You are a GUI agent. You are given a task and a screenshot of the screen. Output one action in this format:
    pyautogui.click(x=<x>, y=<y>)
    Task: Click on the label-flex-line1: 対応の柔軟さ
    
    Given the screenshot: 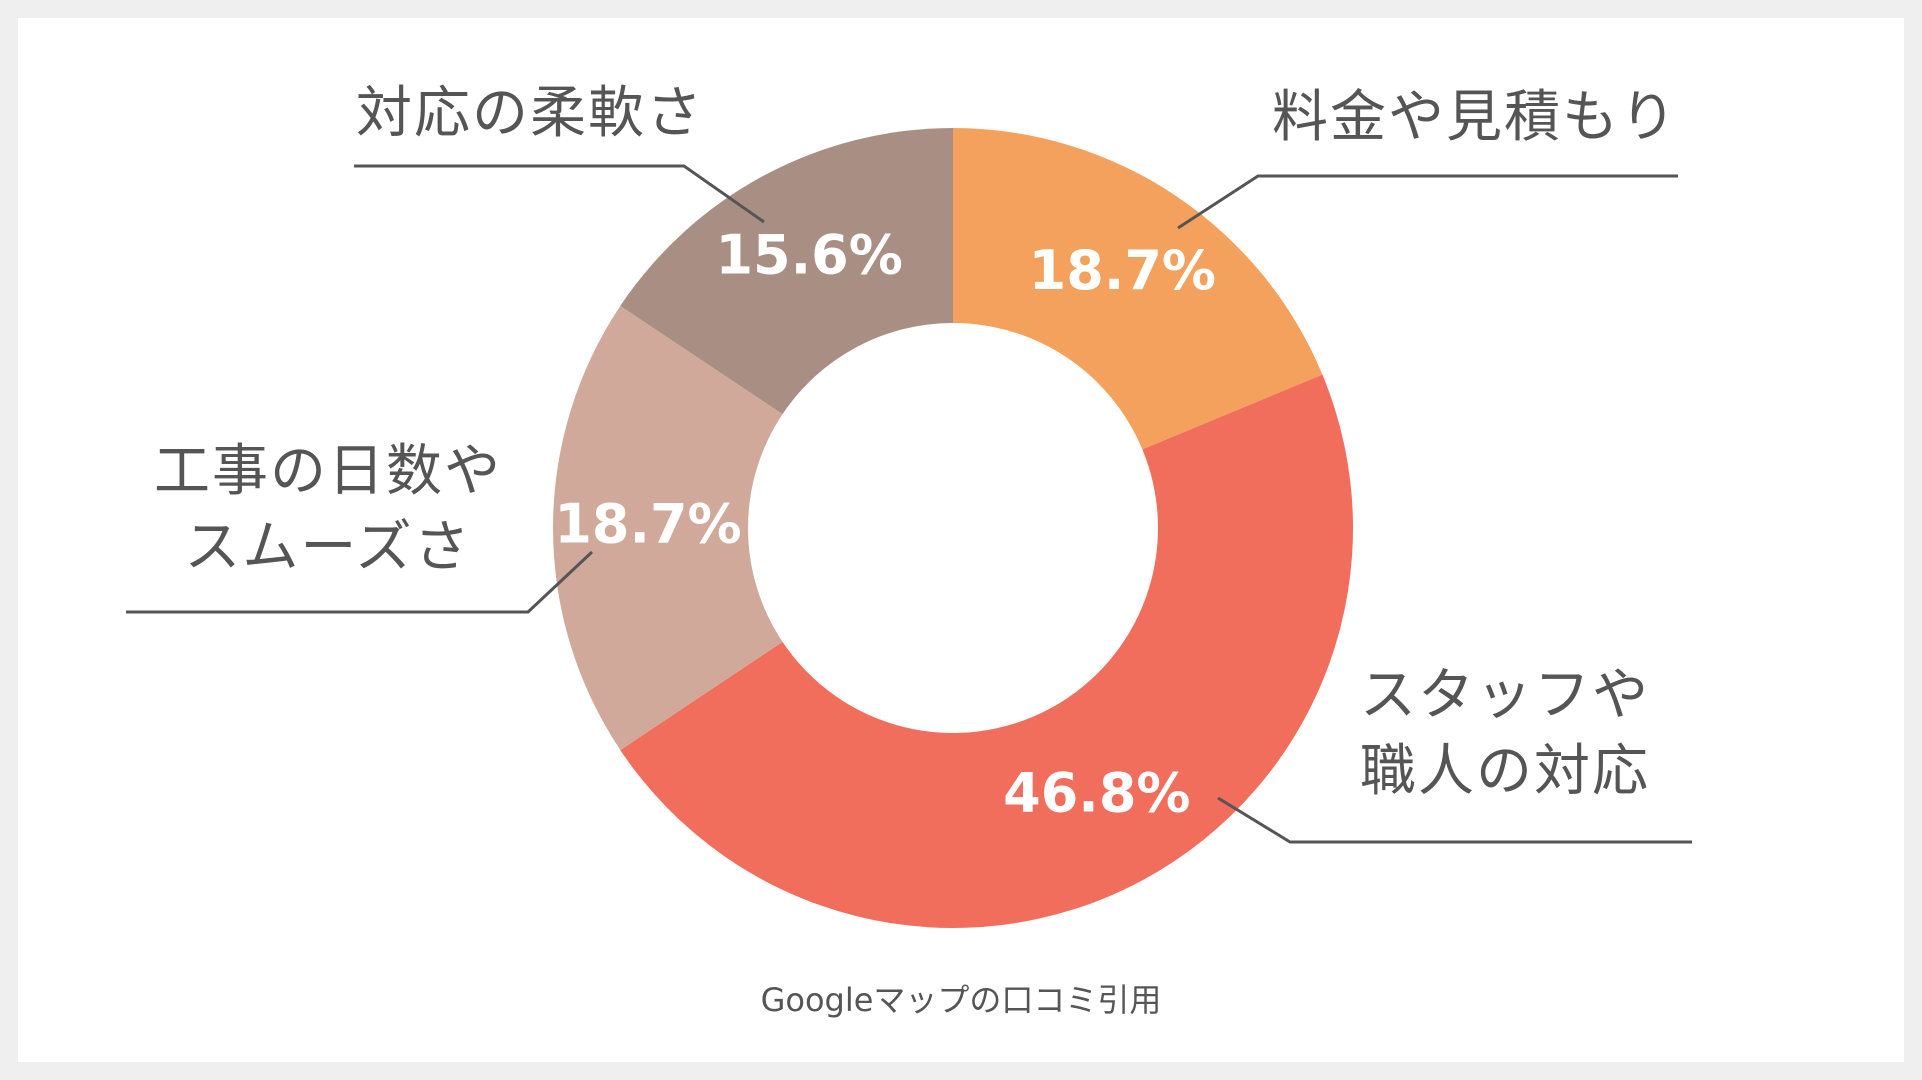 What is the action you would take?
    pyautogui.click(x=530, y=113)
    